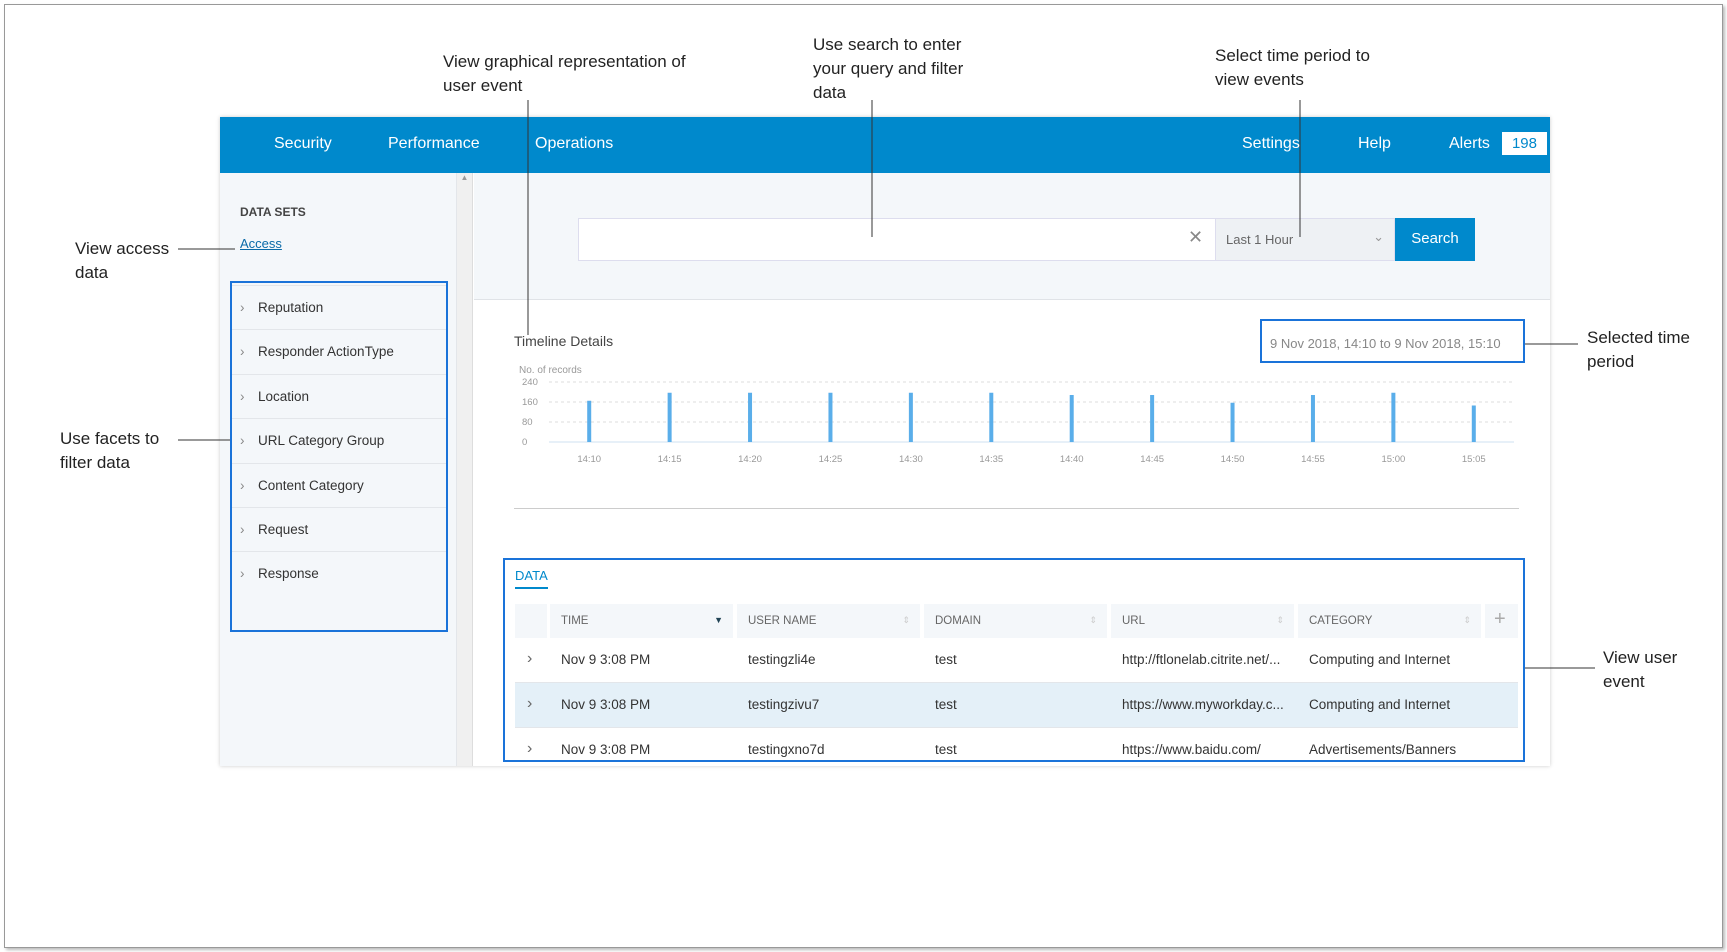 This screenshot has width=1727, height=952. What do you see at coordinates (1202, 621) in the screenshot?
I see `column-header: URL ⇕` at bounding box center [1202, 621].